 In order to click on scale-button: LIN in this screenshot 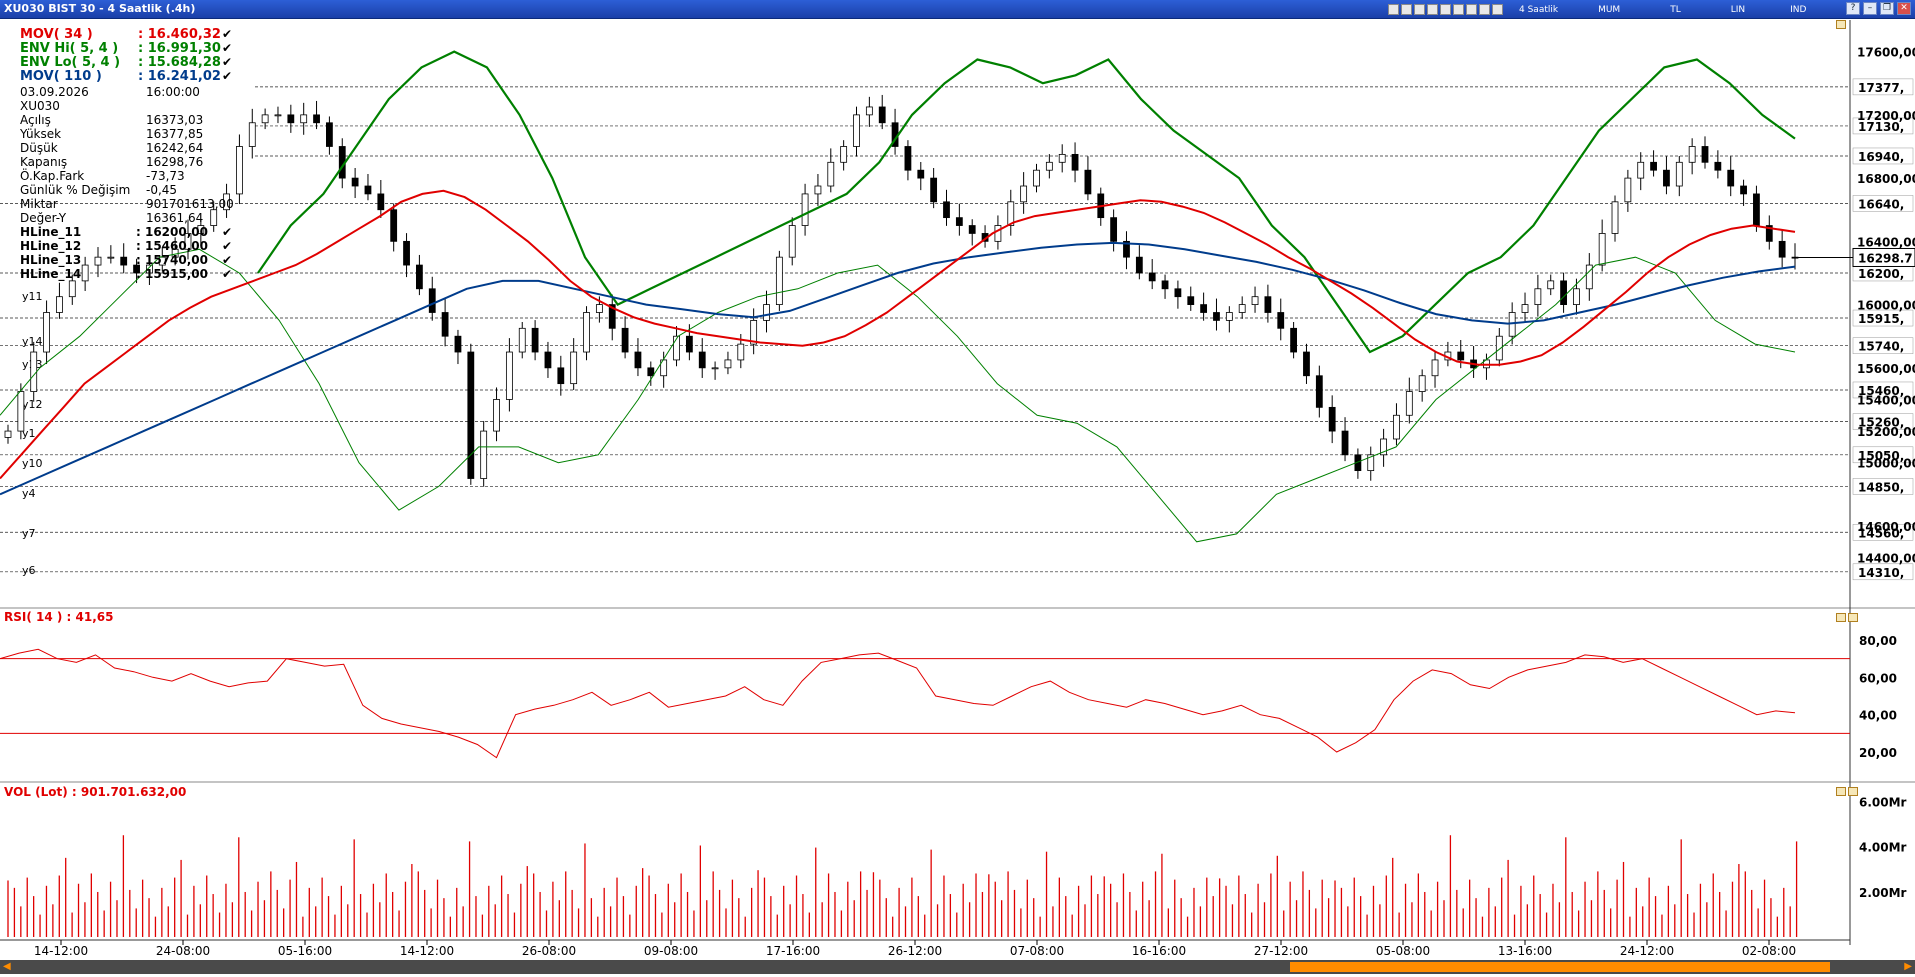, I will do `click(1738, 9)`.